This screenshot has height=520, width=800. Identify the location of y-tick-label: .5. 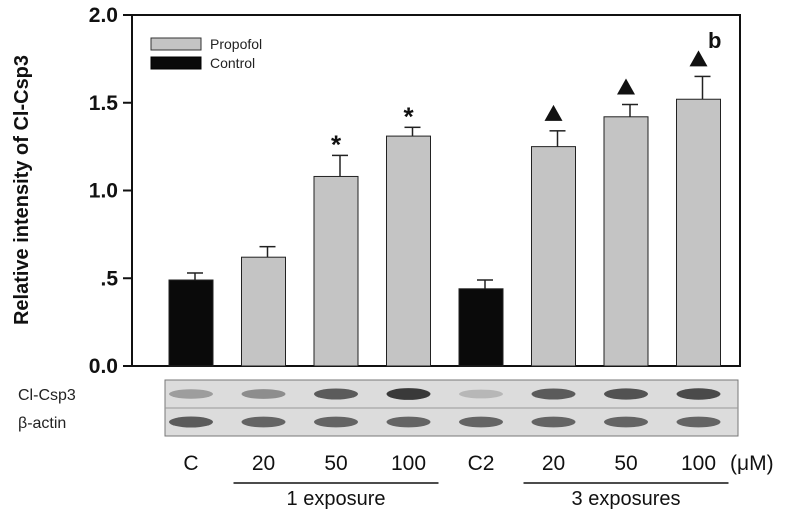
(109, 278).